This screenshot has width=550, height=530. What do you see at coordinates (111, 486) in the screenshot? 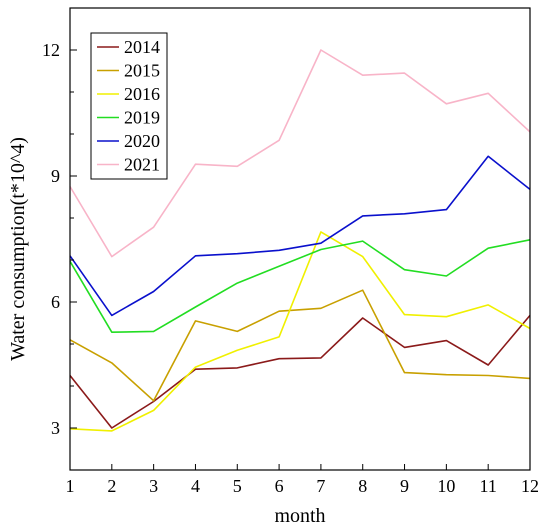
I see `x-tick-label: 2` at bounding box center [111, 486].